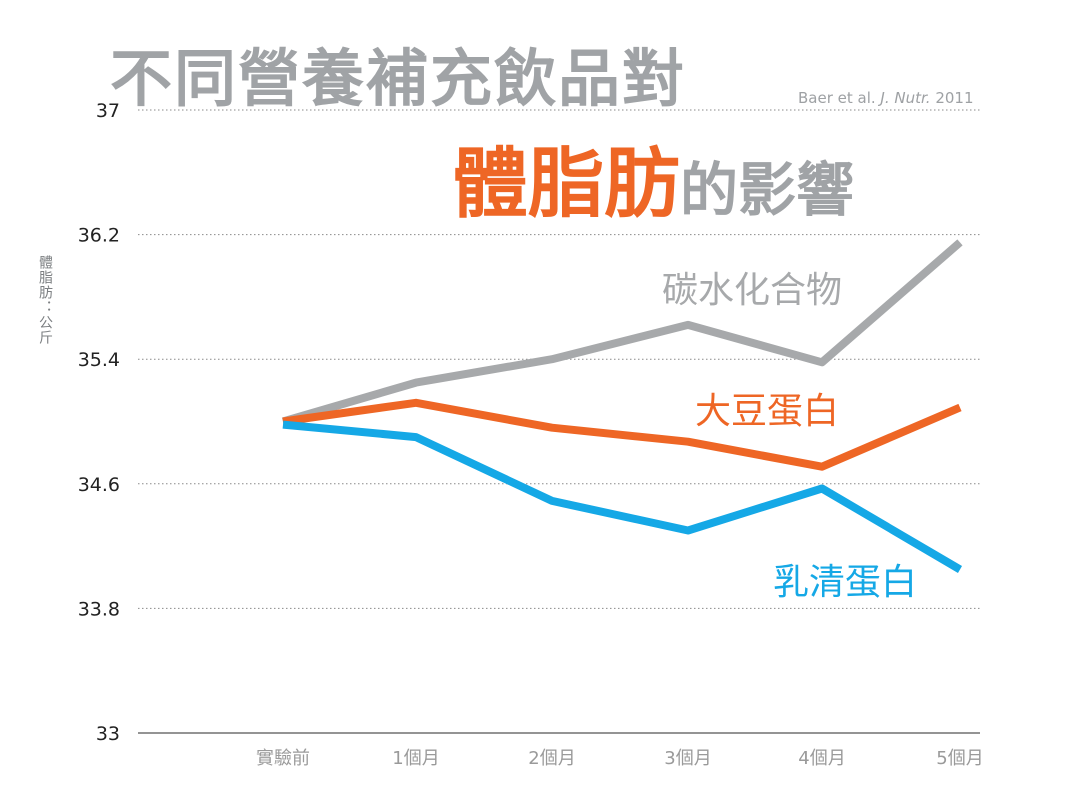 The image size is (1083, 812). Describe the element at coordinates (905, 98) in the screenshot. I see `citation-journal: J. Nutr.` at that location.